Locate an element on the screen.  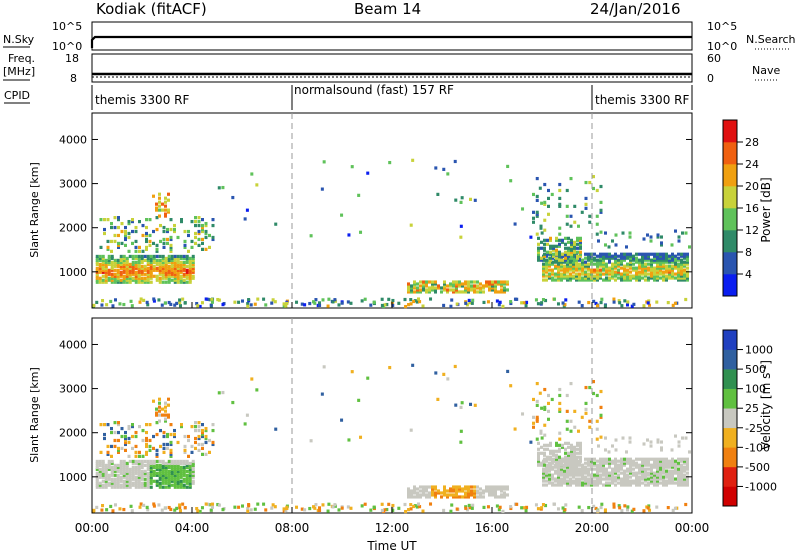
x-tick-label: 00:00 is located at coordinates (692, 528).